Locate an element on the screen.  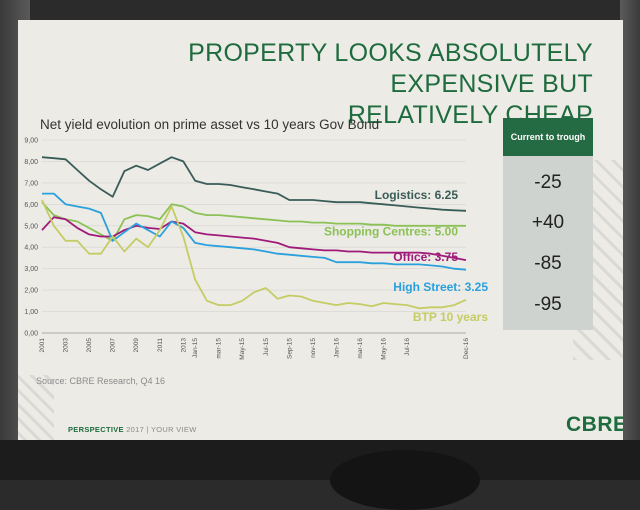
y-tick-label: 5,00 is located at coordinates (31, 226).